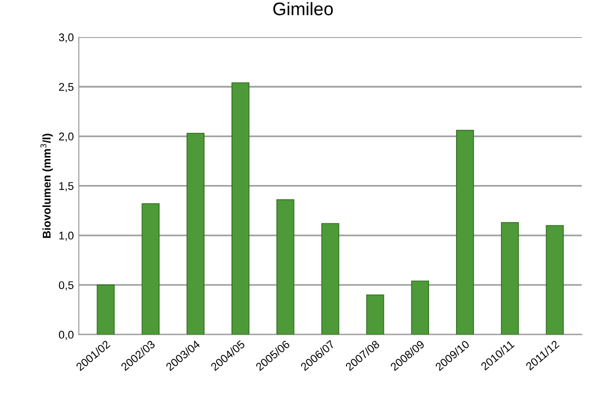 This screenshot has width=606, height=413. What do you see at coordinates (66, 187) in the screenshot?
I see `y-tick-label: 1,5` at bounding box center [66, 187].